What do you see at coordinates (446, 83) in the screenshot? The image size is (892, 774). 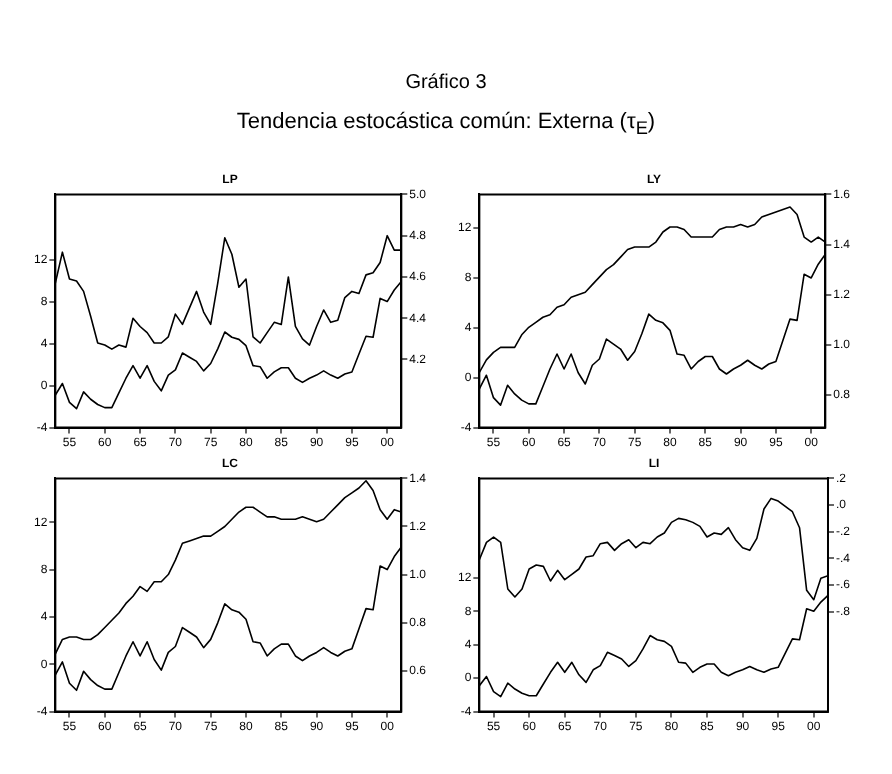 I see `text: Gráfico 3` at bounding box center [446, 83].